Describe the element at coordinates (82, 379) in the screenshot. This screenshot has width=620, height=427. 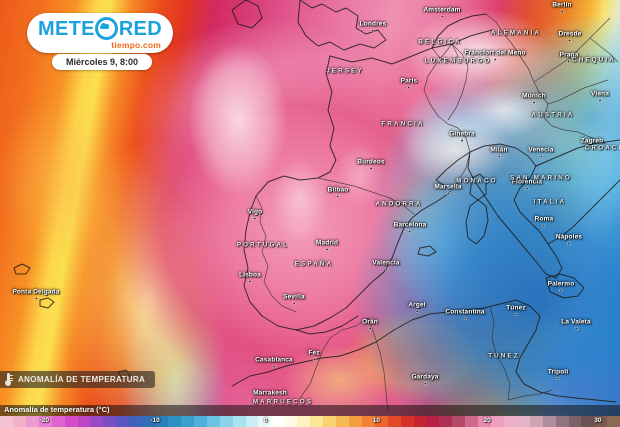
I see `legend-title-label: ANOMALÍA DE TEMPERATURA` at that location.